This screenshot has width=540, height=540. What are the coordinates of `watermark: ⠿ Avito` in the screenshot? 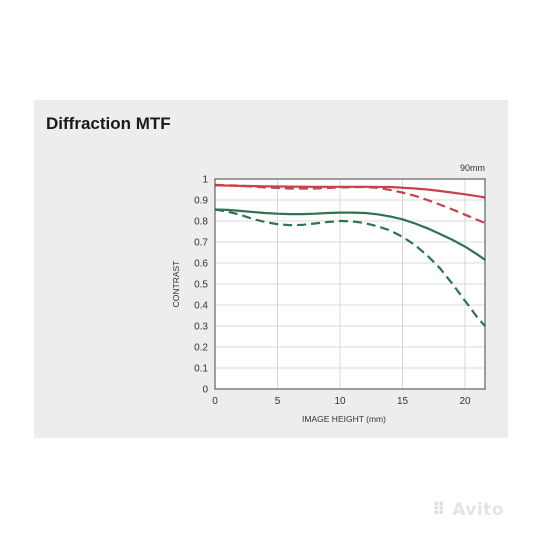 It's located at (468, 510).